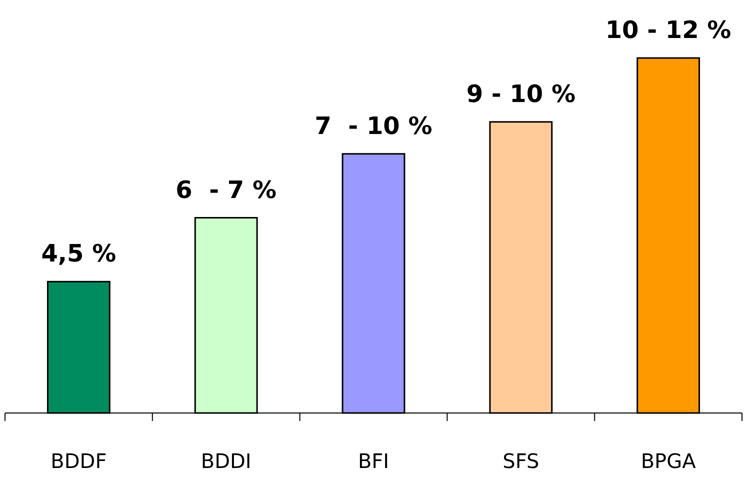  Describe the element at coordinates (374, 461) in the screenshot. I see `x-tick-label: BFI` at that location.